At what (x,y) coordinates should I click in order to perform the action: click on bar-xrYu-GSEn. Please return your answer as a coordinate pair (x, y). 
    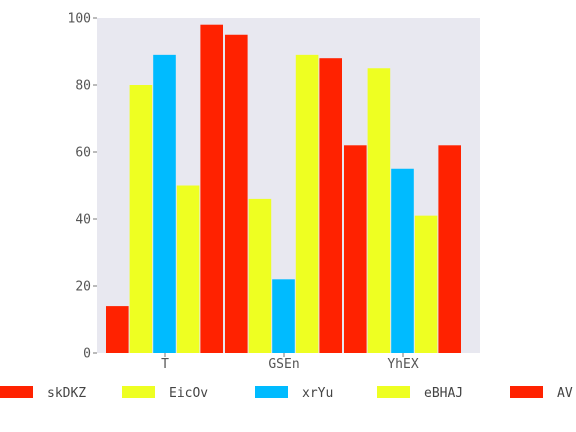
    Looking at the image, I should click on (283, 316).